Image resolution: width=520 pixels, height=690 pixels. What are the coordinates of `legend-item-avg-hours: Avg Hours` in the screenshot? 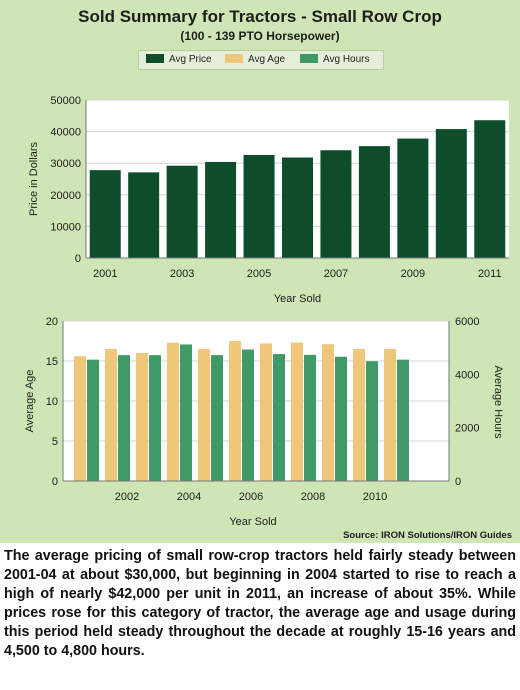 It's located at (335, 59).